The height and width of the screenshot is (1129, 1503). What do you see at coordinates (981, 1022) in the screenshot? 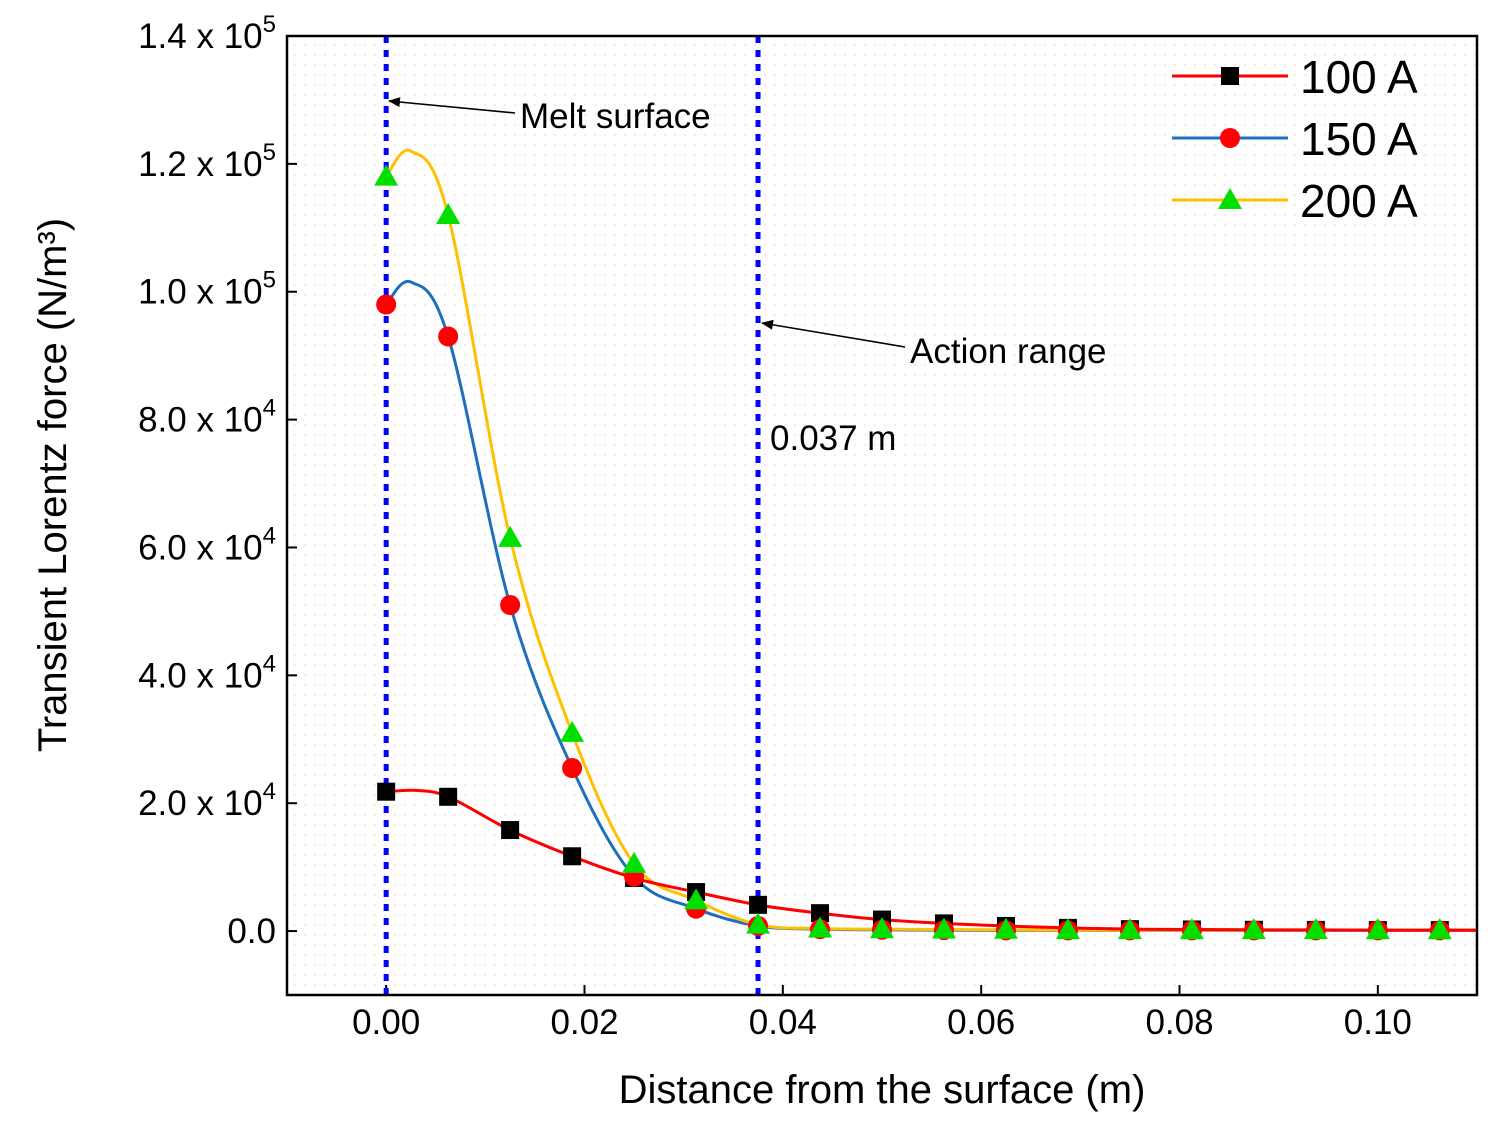
I see `x-tick-label: 0.06` at bounding box center [981, 1022].